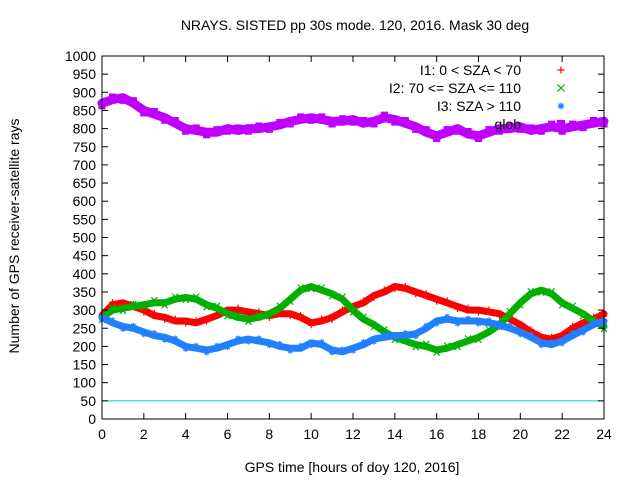 The width and height of the screenshot is (640, 480). Describe the element at coordinates (85, 256) in the screenshot. I see `y-tick-label: 450` at that location.